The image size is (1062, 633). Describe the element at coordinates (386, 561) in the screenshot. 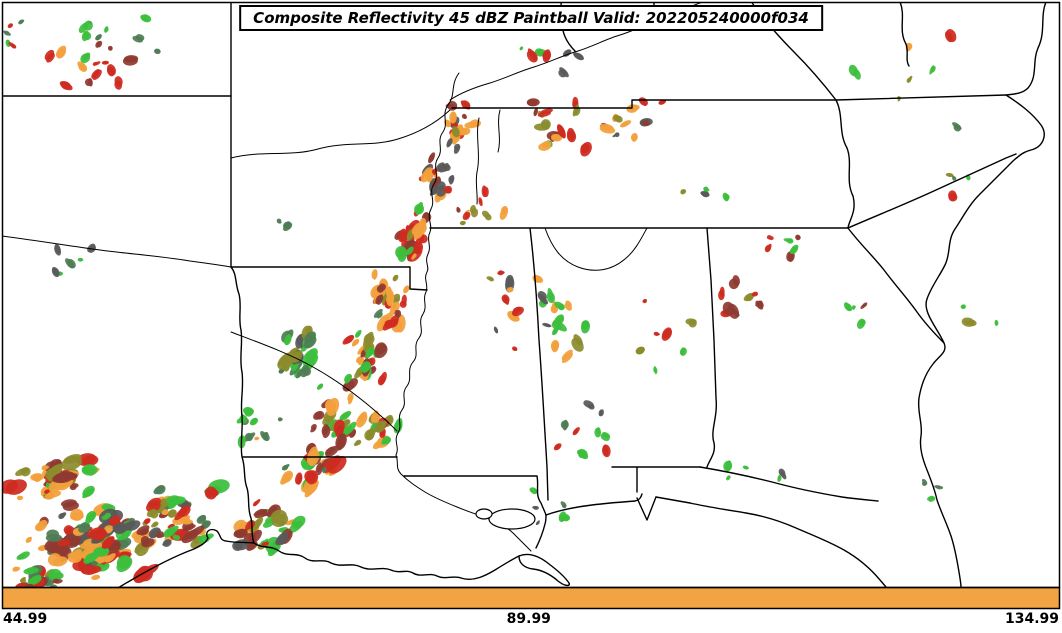

I see `coast-louisiana` at that location.